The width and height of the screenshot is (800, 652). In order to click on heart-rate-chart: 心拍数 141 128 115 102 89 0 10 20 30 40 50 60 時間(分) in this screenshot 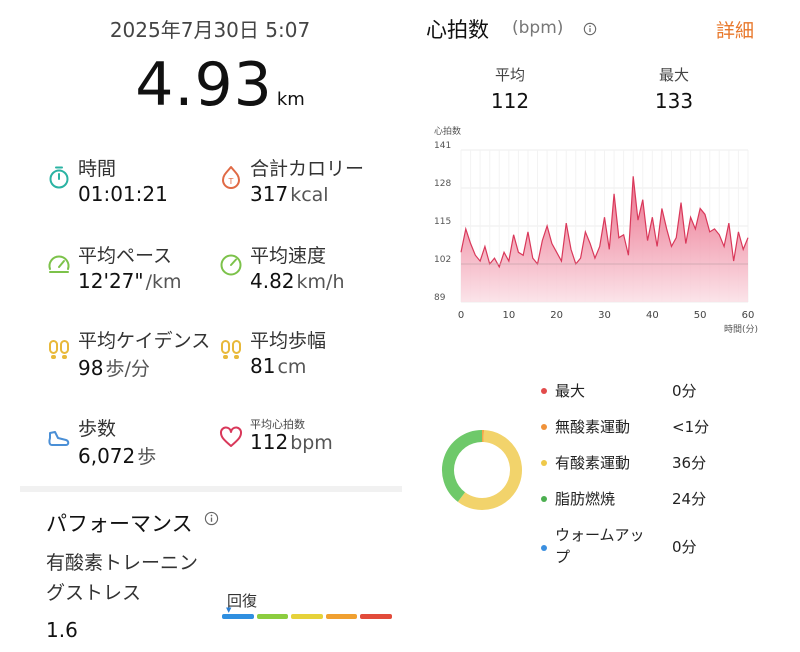, I will do `click(596, 230)`.